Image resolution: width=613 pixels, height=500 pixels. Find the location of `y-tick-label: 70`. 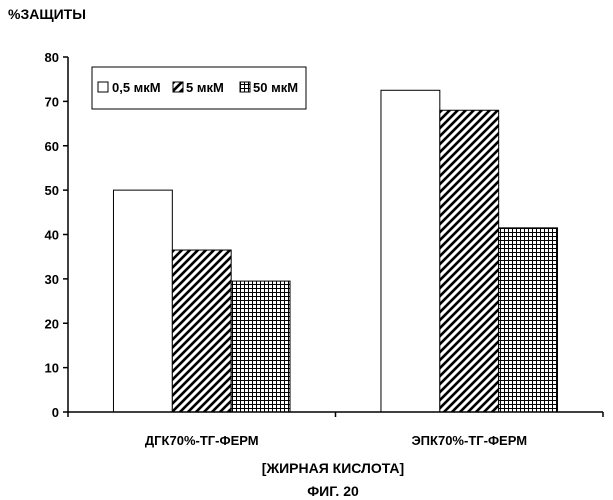

y-tick-label: 70 is located at coordinates (52, 101).